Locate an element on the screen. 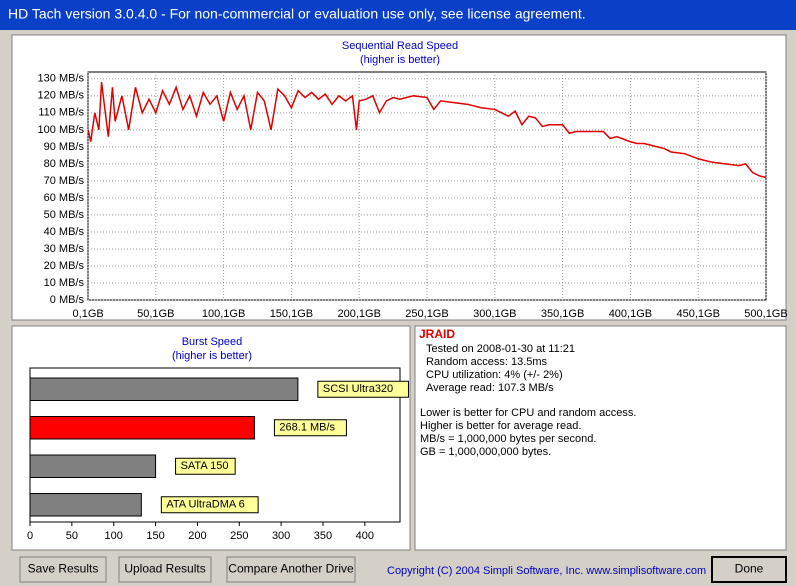 The width and height of the screenshot is (796, 586). info-line: Tested on 2008-01-30 at 11:21 is located at coordinates (500, 349).